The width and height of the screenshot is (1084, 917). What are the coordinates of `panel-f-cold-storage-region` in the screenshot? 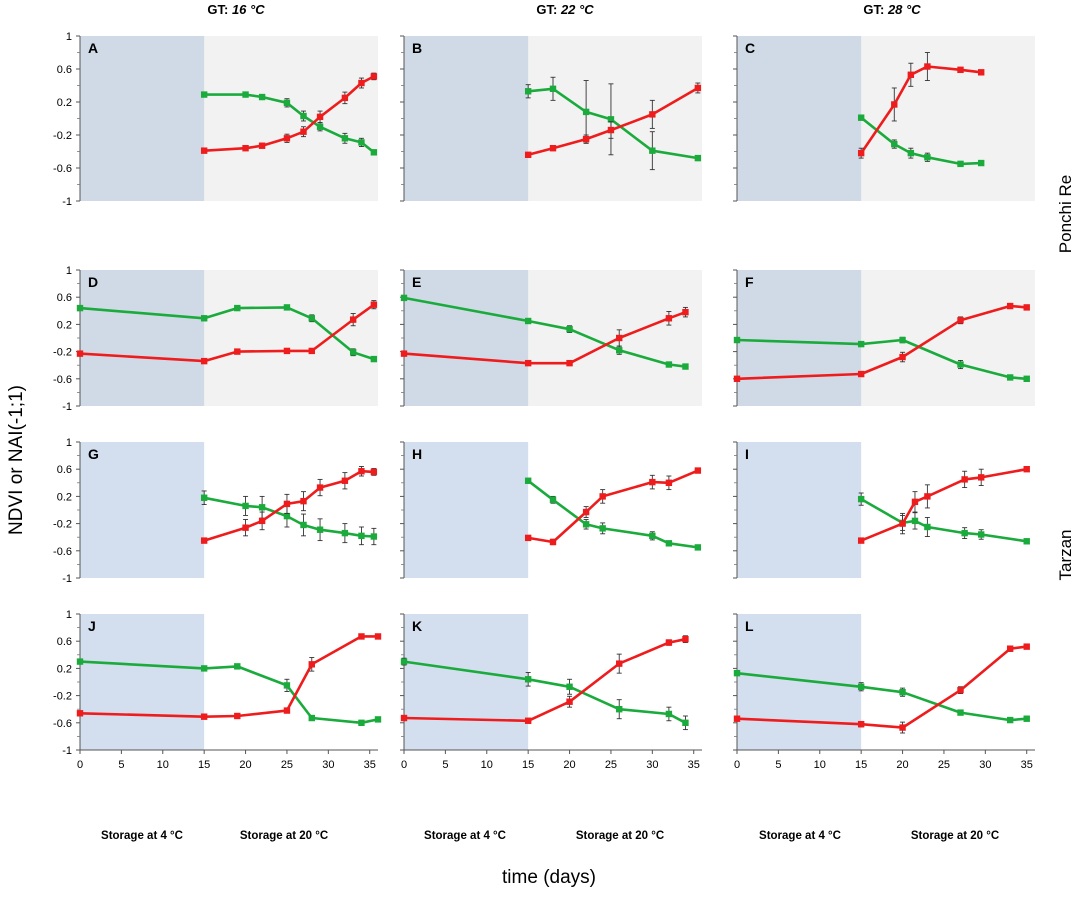 It's located at (799, 338).